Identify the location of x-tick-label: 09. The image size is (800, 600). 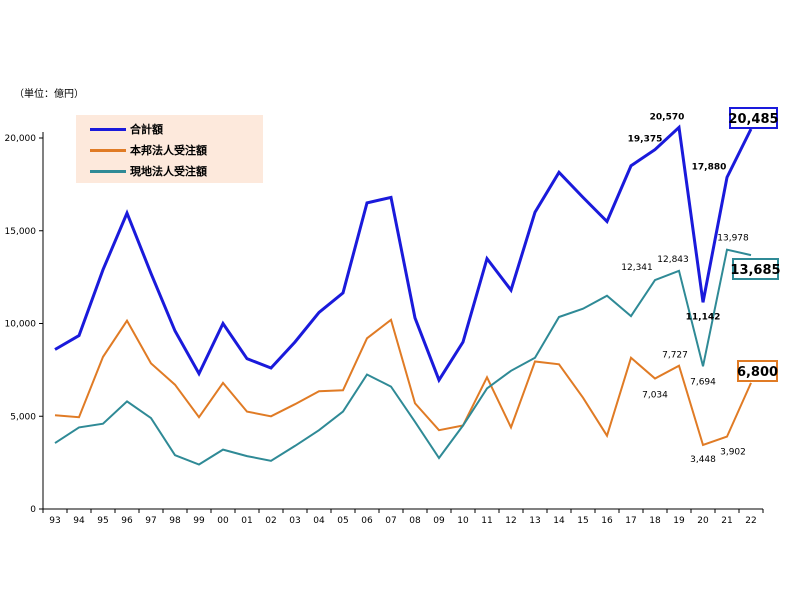
(439, 521).